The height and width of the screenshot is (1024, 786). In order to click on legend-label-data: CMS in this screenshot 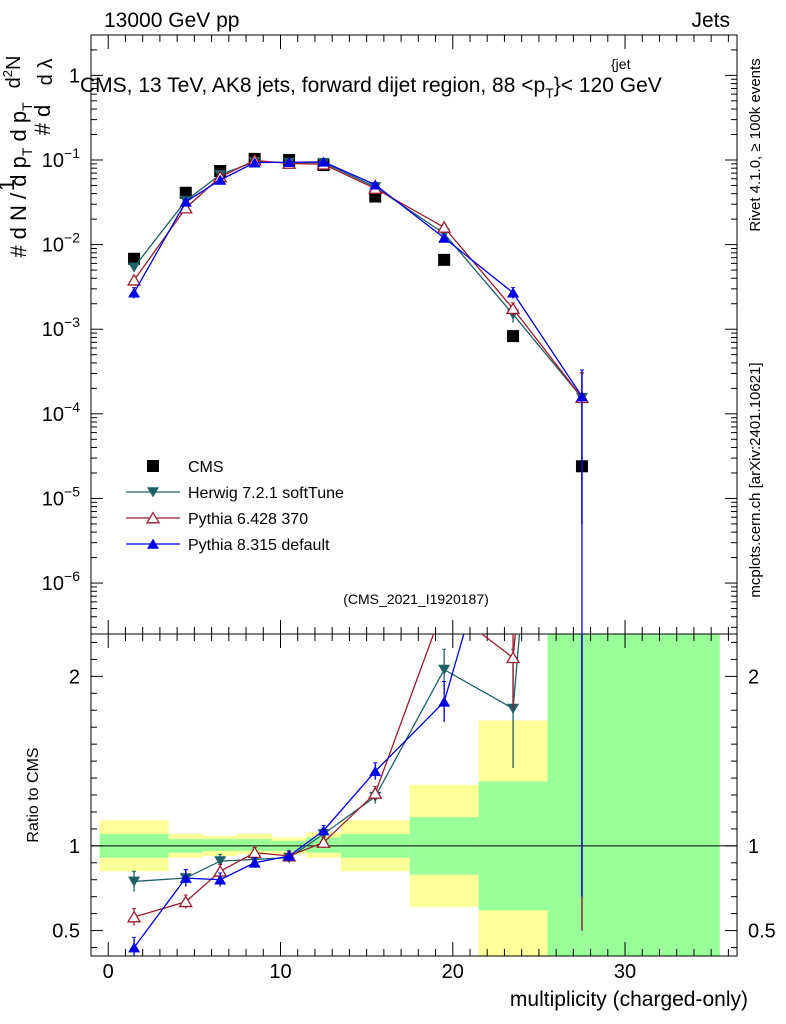, I will do `click(206, 467)`.